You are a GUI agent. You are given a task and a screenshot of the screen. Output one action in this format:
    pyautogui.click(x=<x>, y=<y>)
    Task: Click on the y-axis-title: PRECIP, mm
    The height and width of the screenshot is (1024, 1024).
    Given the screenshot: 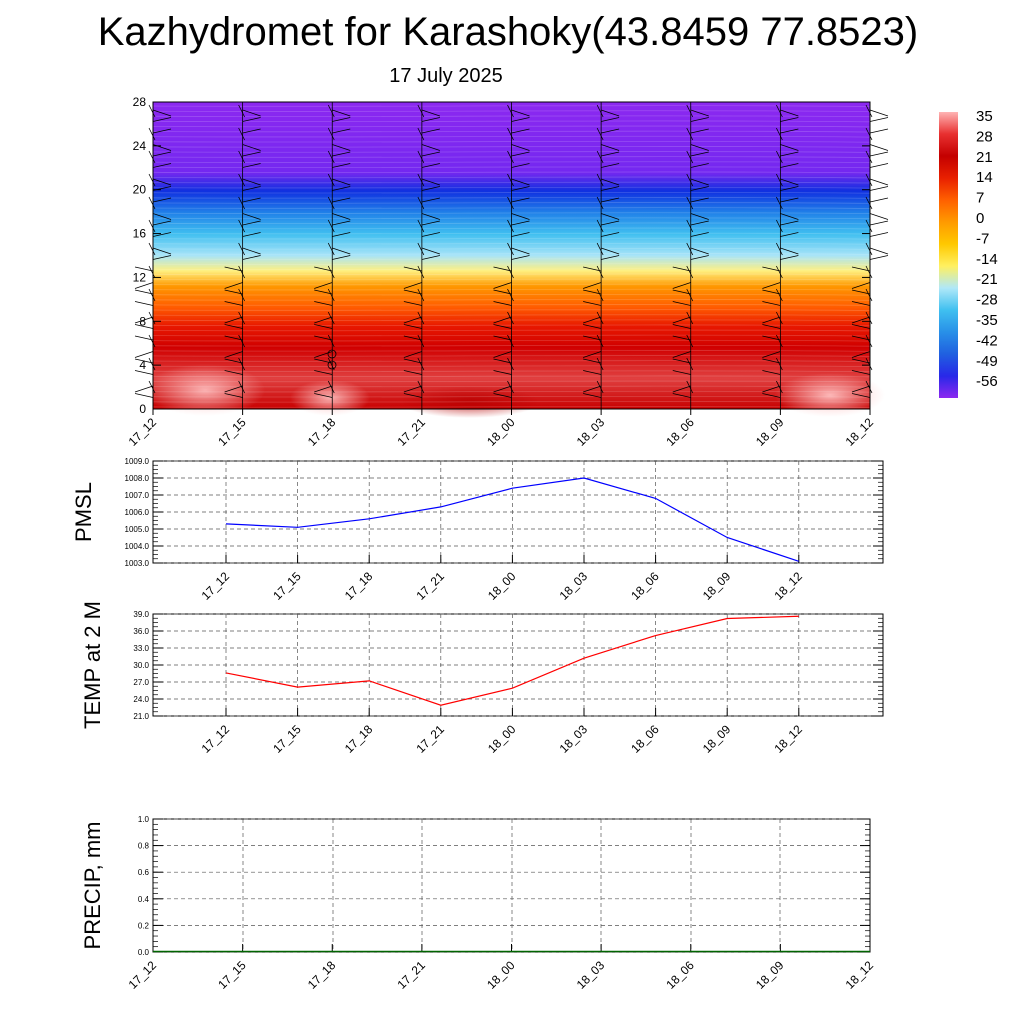 What is the action you would take?
    pyautogui.click(x=92, y=886)
    